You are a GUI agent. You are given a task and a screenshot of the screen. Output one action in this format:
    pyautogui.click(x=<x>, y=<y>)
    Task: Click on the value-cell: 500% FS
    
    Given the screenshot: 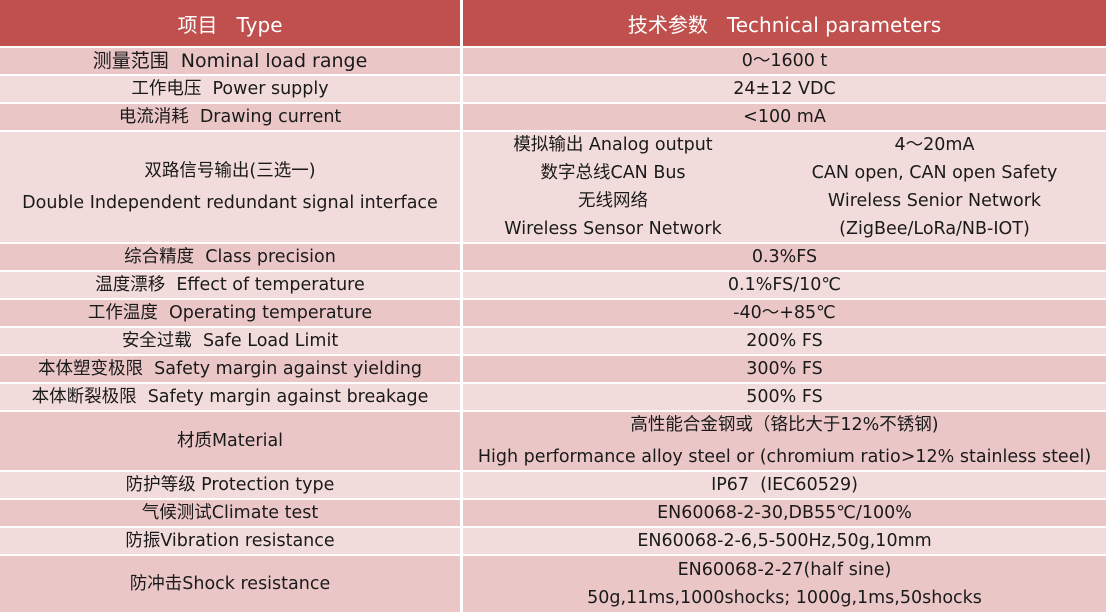 What is the action you would take?
    pyautogui.click(x=784, y=397)
    